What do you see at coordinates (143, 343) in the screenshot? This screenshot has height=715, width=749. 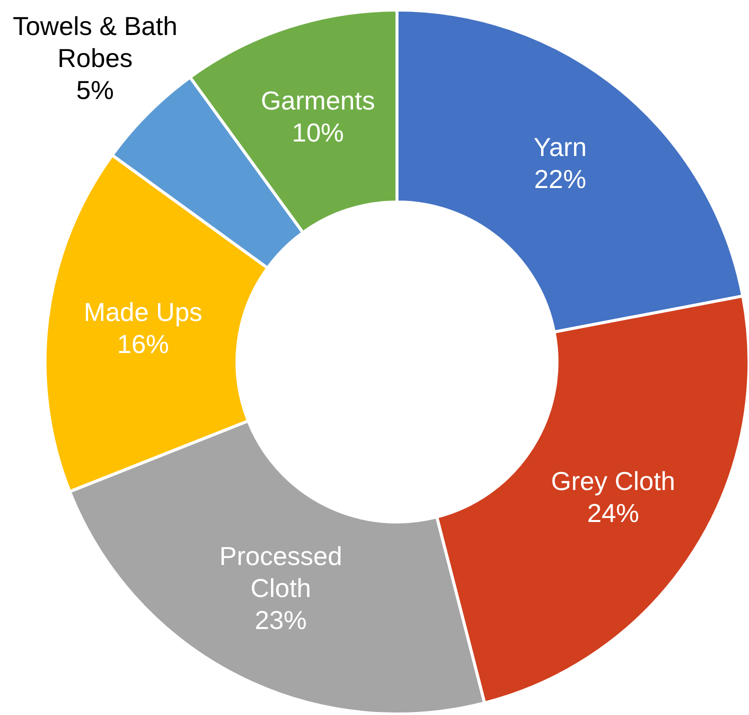 I see `data-label: 16%` at bounding box center [143, 343].